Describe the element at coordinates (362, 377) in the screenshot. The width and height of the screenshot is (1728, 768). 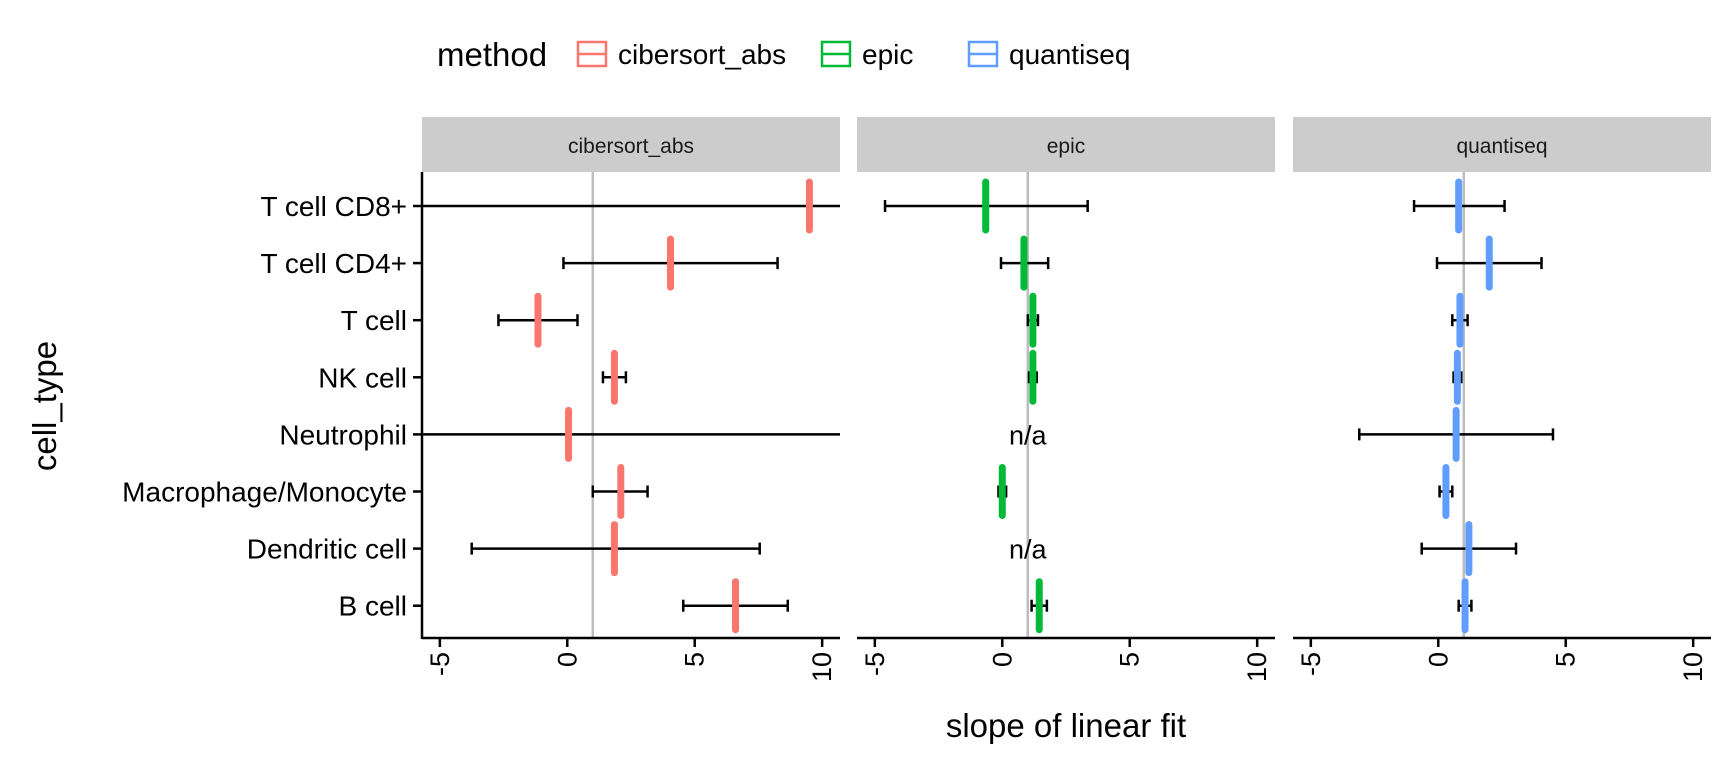
I see `y-tick-label: NK cell` at that location.